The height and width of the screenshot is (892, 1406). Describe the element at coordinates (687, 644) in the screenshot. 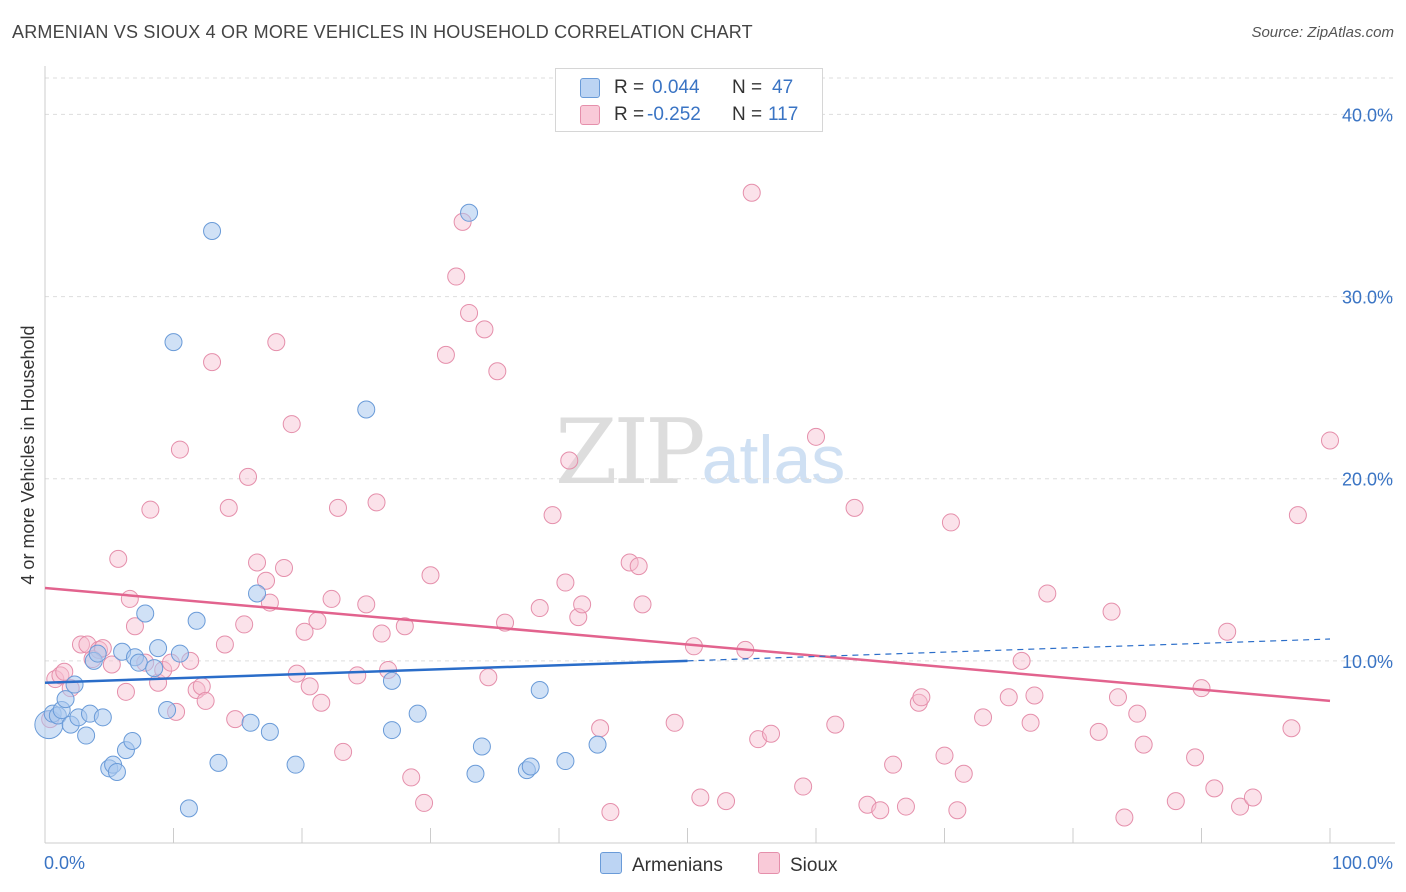

I see `sioux-trend-line` at that location.